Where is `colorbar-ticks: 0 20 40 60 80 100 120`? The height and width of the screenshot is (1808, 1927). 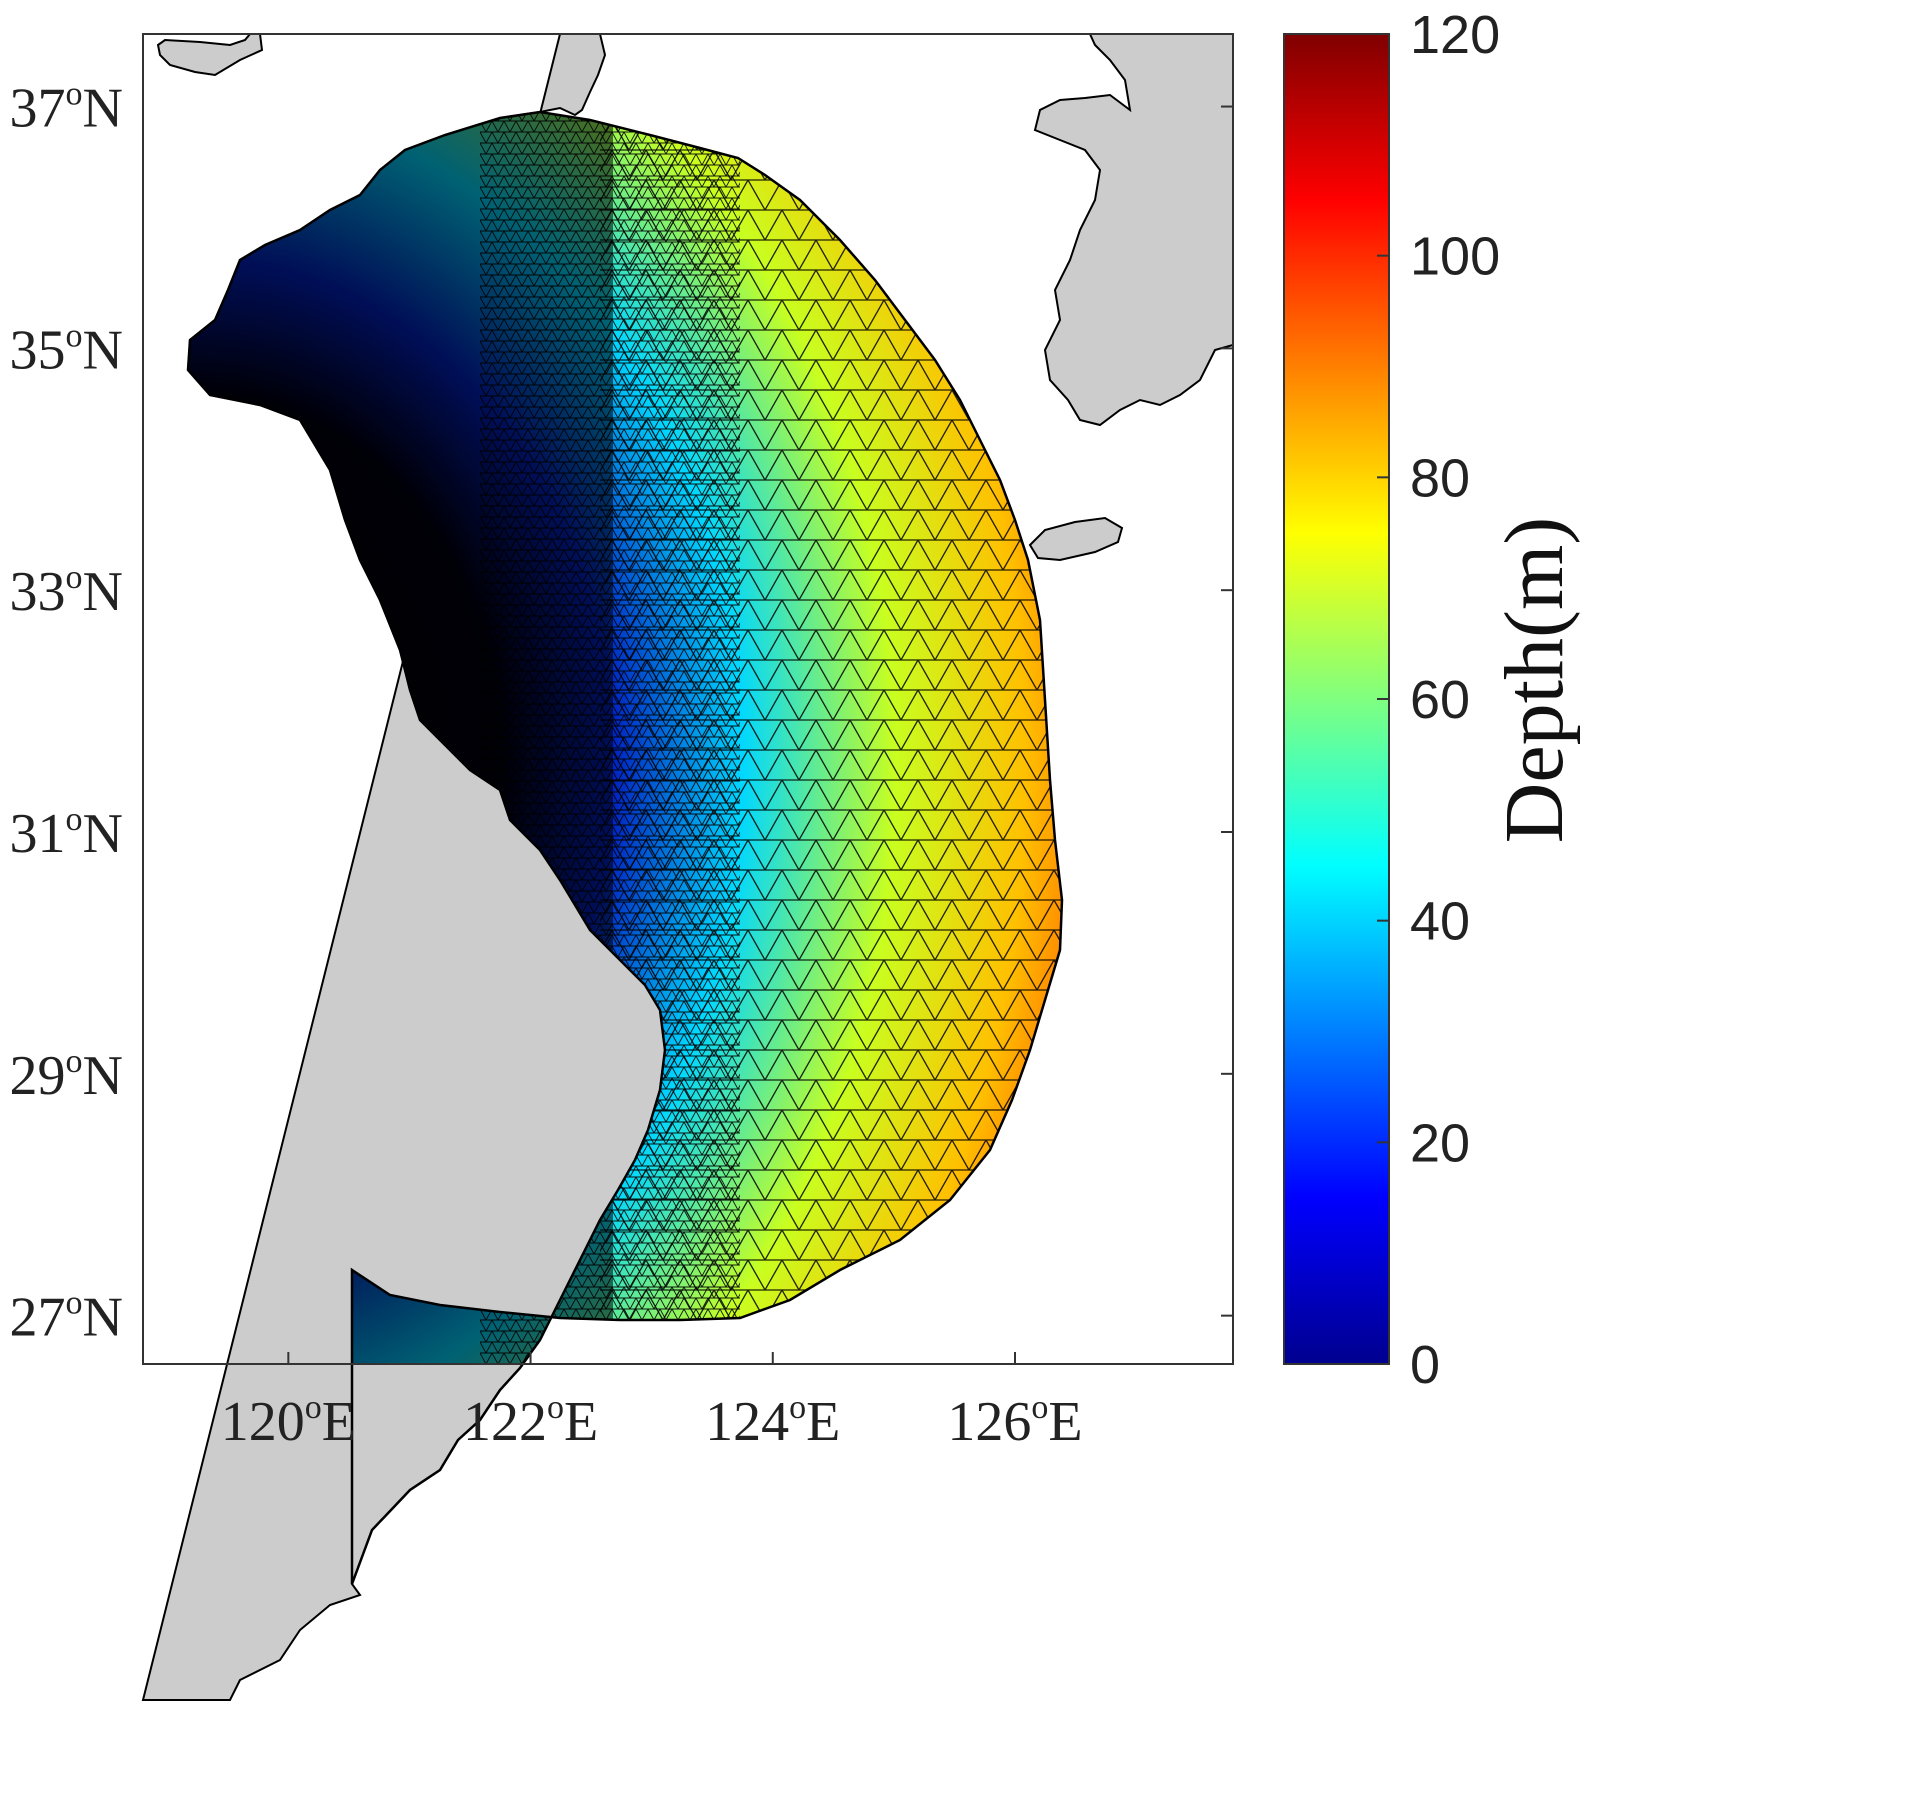 colorbar-ticks: 0 20 40 60 80 100 120 is located at coordinates (1438, 700).